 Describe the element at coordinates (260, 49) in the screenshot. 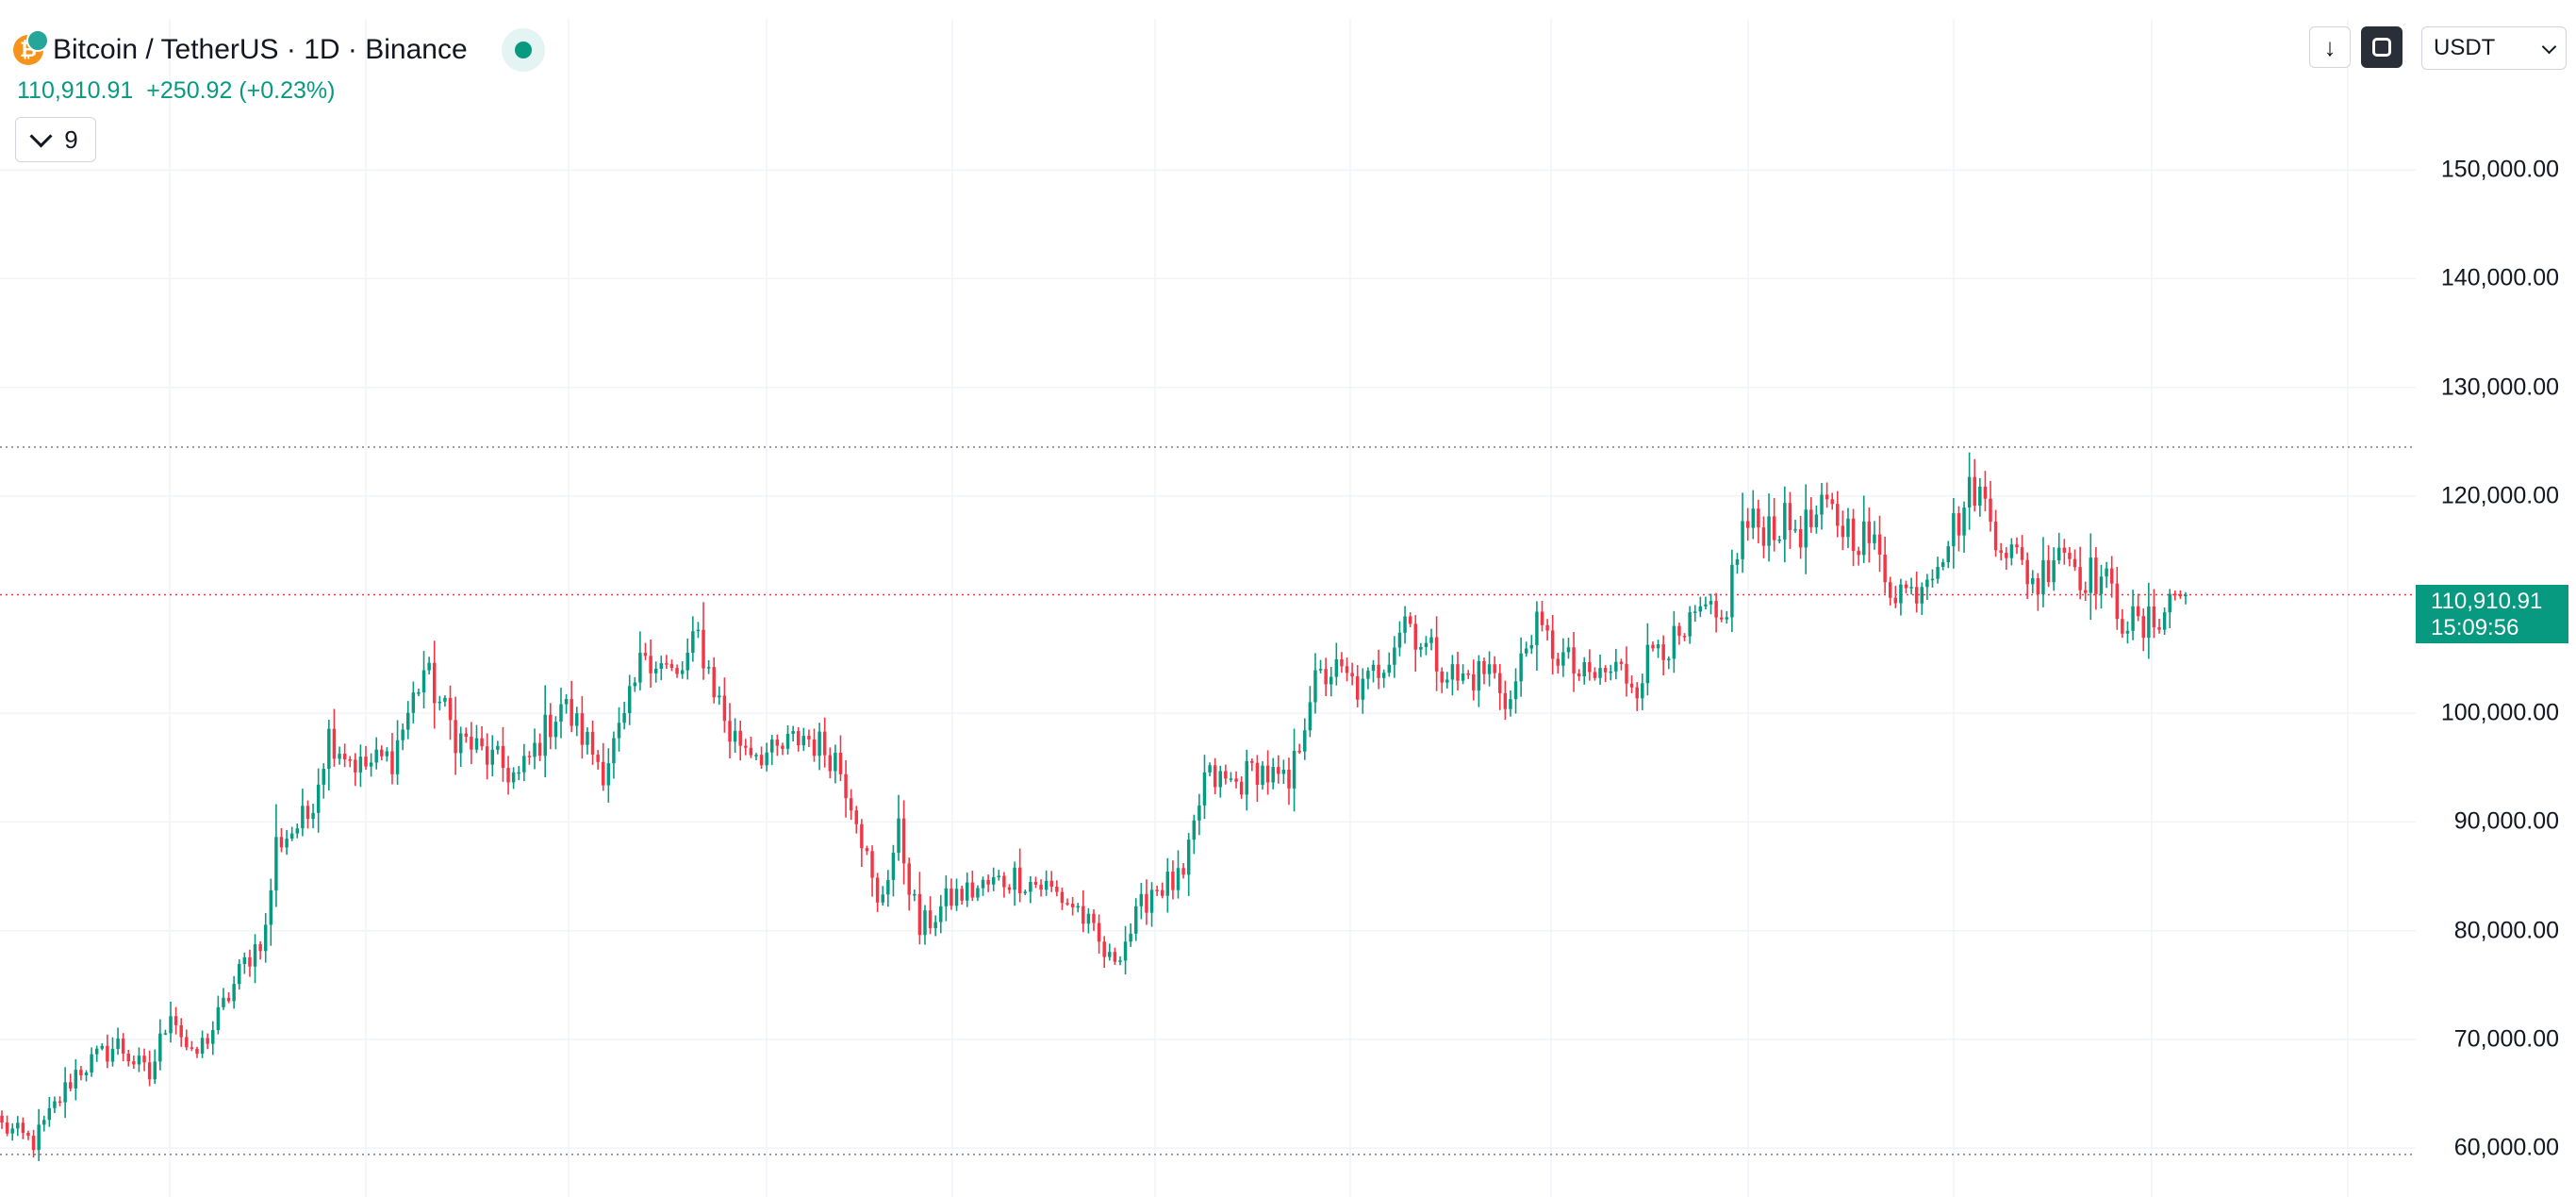

I see `symbol-title: Bitcoin / TetherUS · 1D · Binance` at that location.